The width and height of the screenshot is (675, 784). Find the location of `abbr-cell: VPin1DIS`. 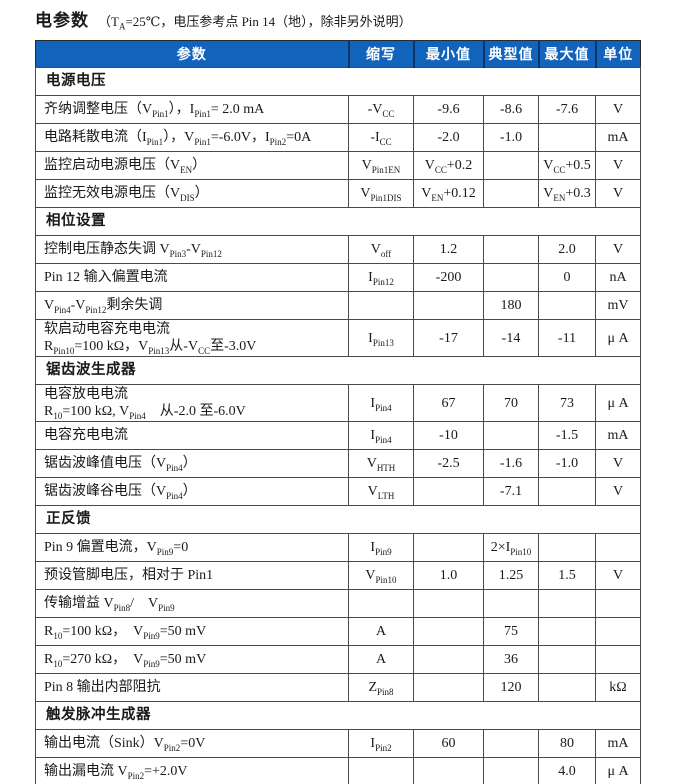

abbr-cell: VPin1DIS is located at coordinates (381, 193).